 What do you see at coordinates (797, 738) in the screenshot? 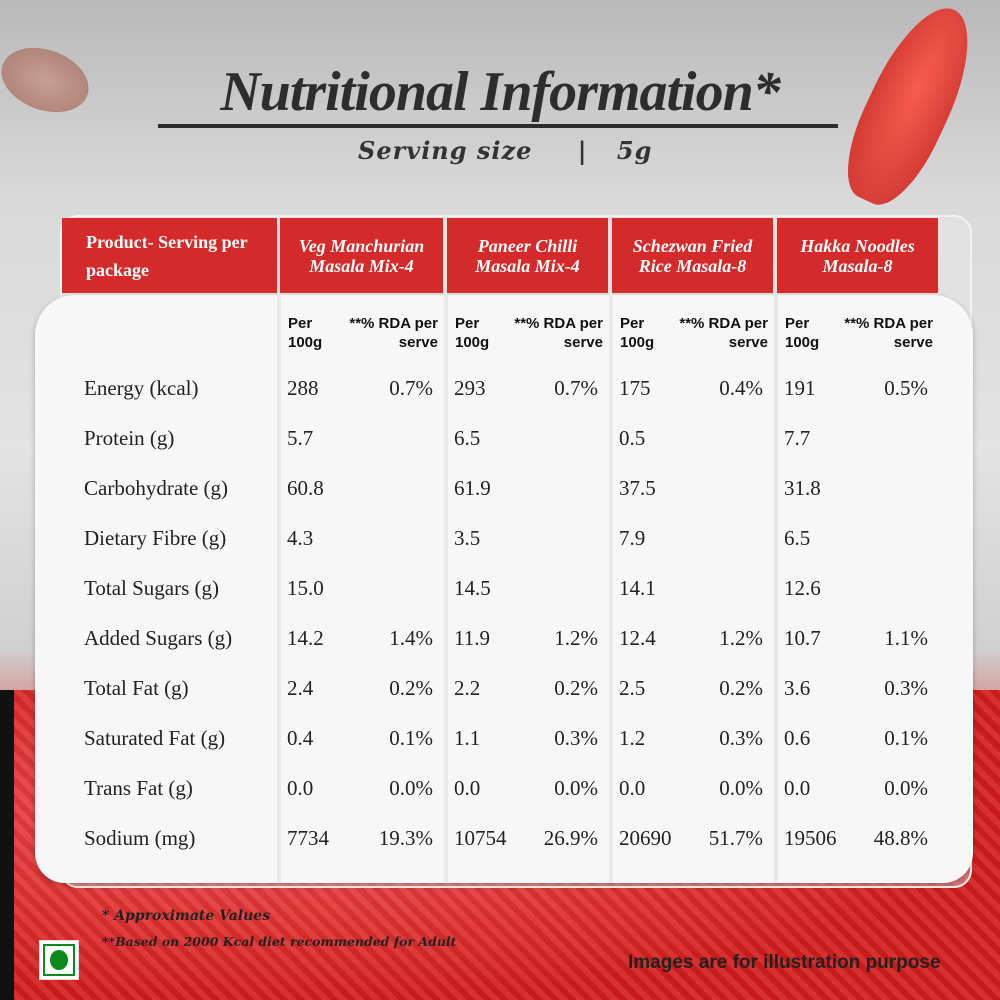
I see `per-100g-value: 0.6` at bounding box center [797, 738].